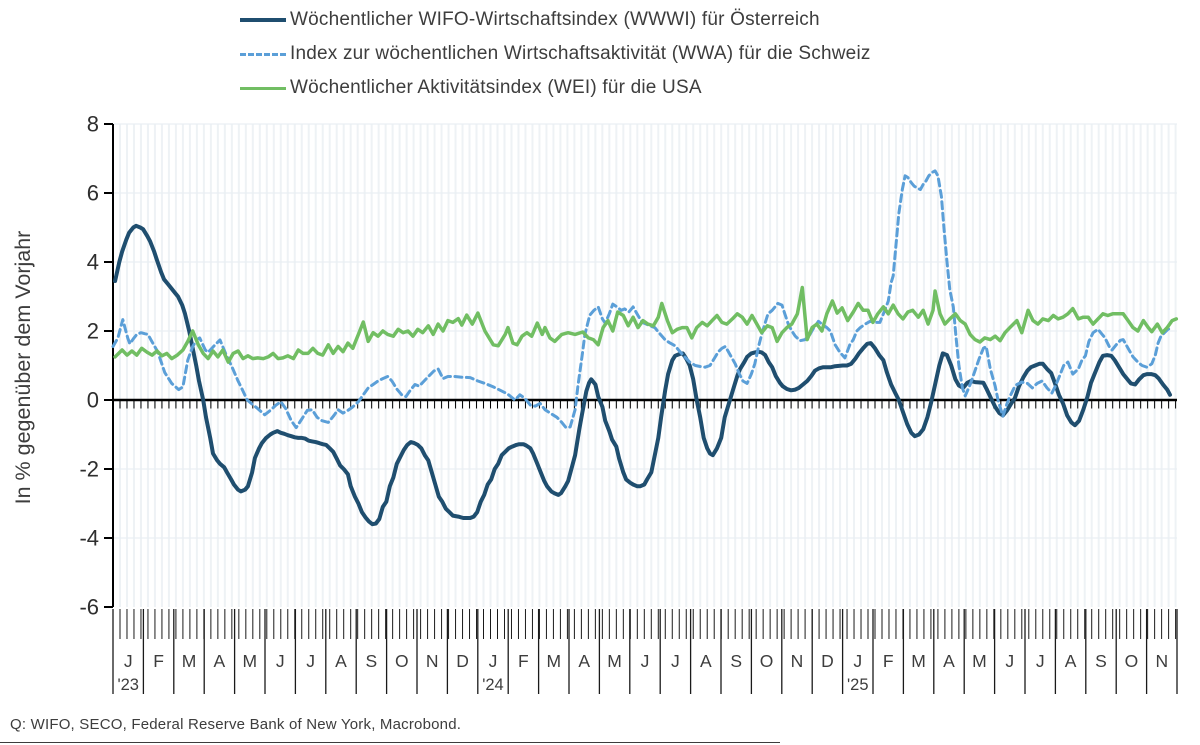 The width and height of the screenshot is (1200, 745). I want to click on y-tick-label: -6, so click(89, 607).